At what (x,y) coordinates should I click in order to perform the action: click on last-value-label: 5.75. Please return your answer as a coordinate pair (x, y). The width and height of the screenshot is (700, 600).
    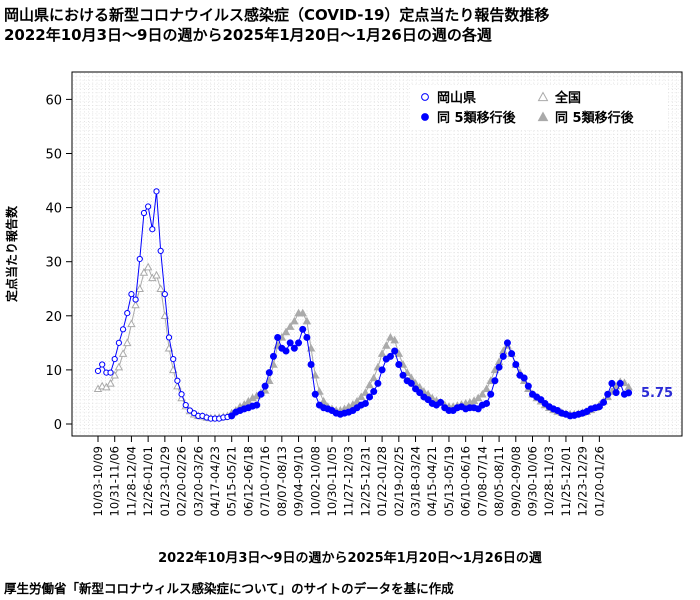
    Looking at the image, I should click on (657, 393).